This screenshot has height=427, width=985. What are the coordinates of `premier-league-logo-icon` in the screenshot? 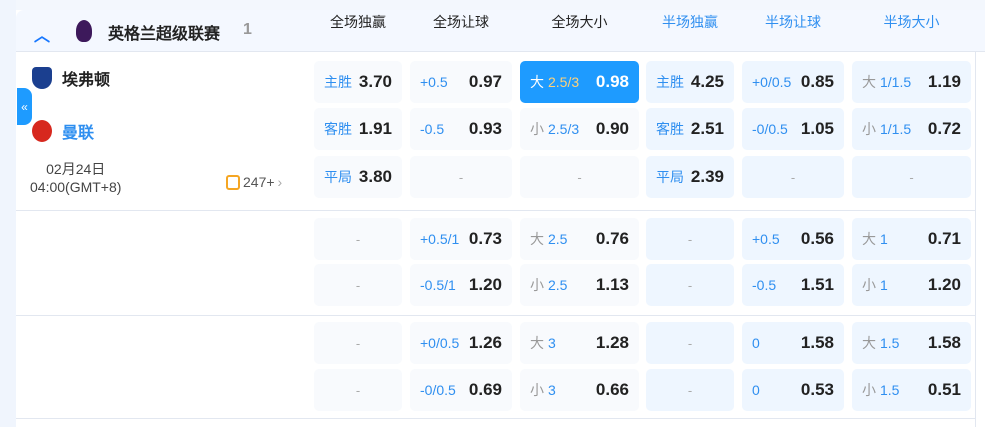 It's located at (84, 31).